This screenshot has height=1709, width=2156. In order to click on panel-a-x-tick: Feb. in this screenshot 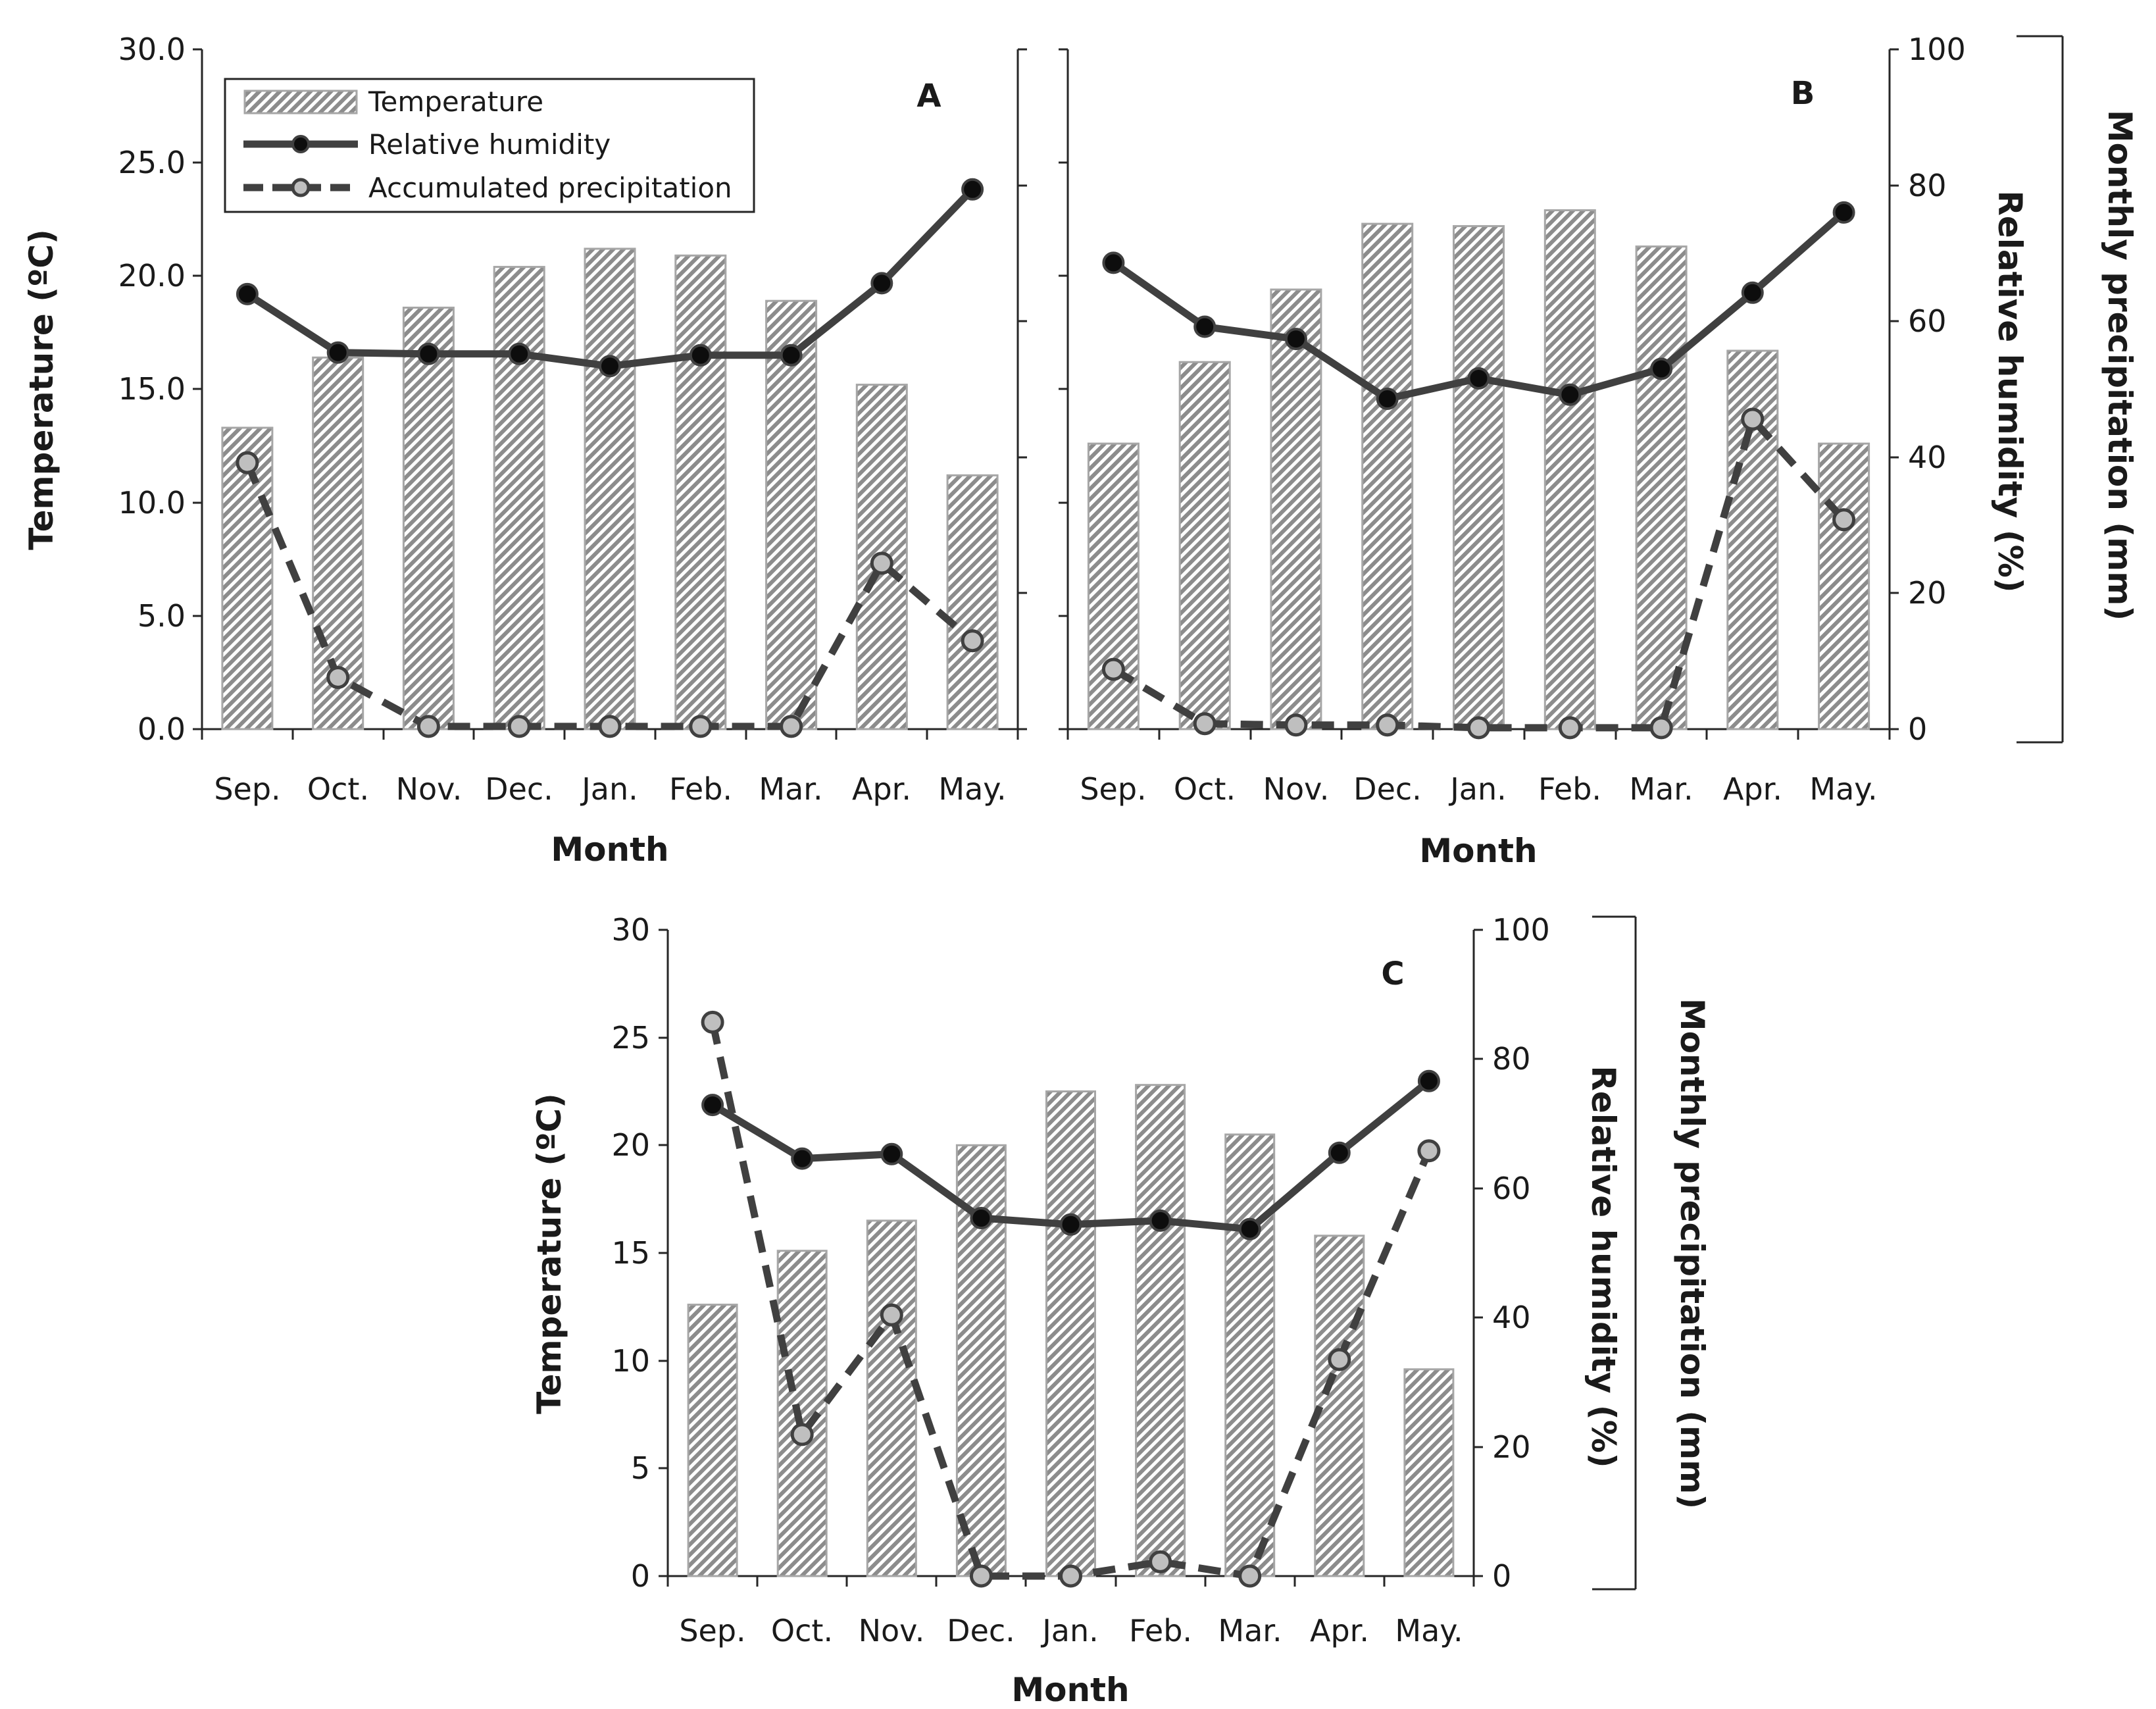, I will do `click(700, 789)`.